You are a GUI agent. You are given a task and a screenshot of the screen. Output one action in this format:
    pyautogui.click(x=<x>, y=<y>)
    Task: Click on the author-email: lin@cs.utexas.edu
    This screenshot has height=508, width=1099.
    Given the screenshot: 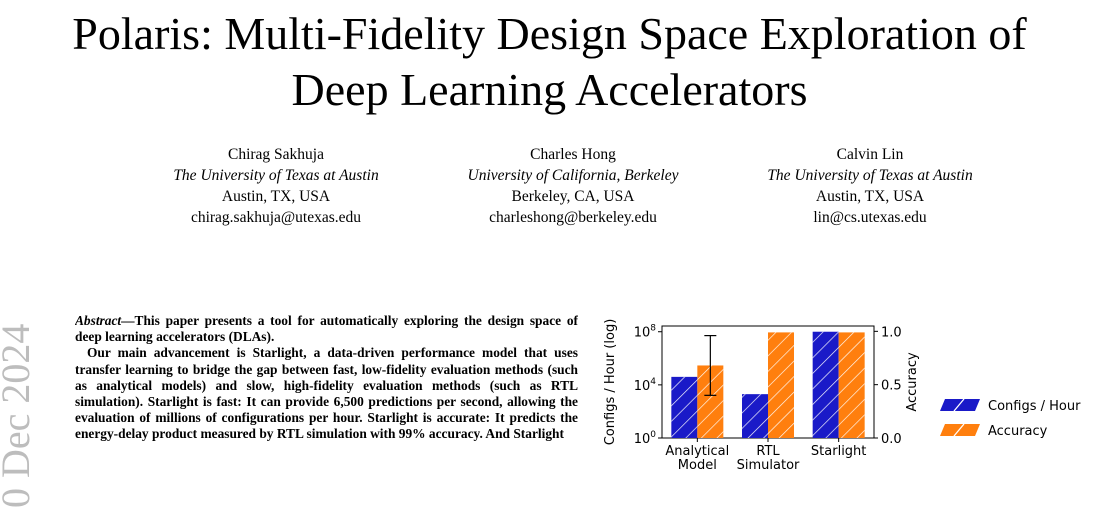 What is the action you would take?
    pyautogui.click(x=870, y=217)
    